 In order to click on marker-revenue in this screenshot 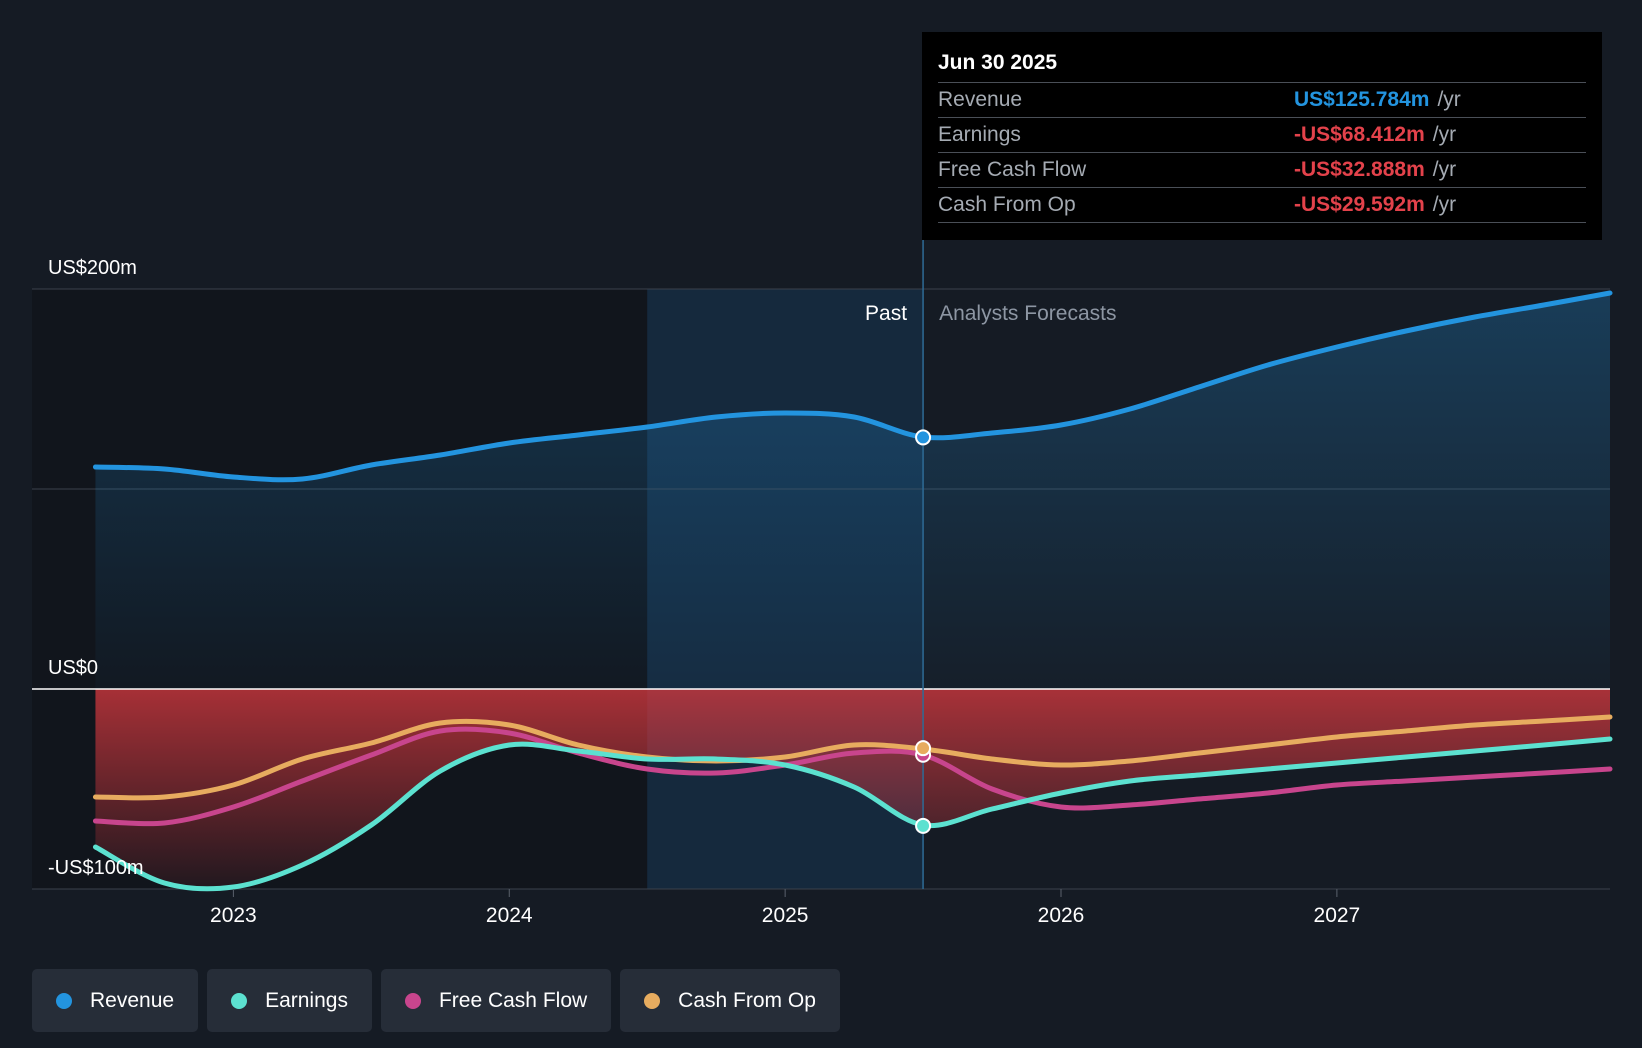, I will do `click(923, 437)`.